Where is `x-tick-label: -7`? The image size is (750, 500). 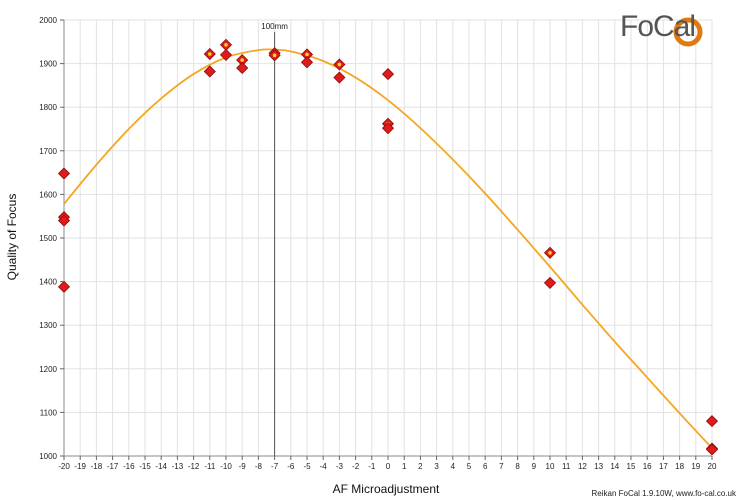
x-tick-label: -7 is located at coordinates (275, 466).